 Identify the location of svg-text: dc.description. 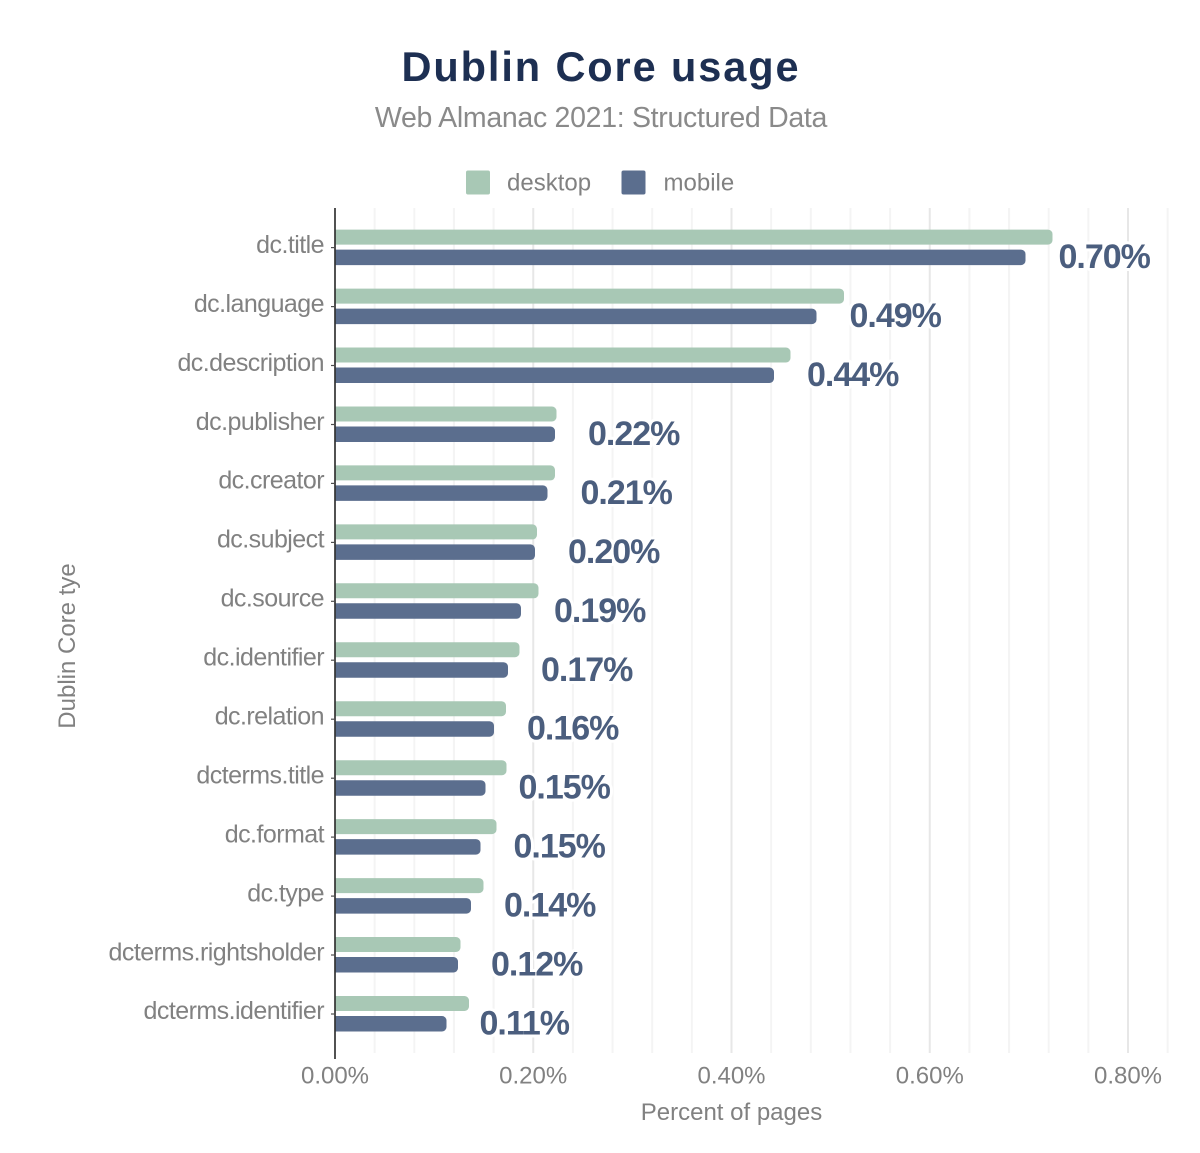
(250, 363).